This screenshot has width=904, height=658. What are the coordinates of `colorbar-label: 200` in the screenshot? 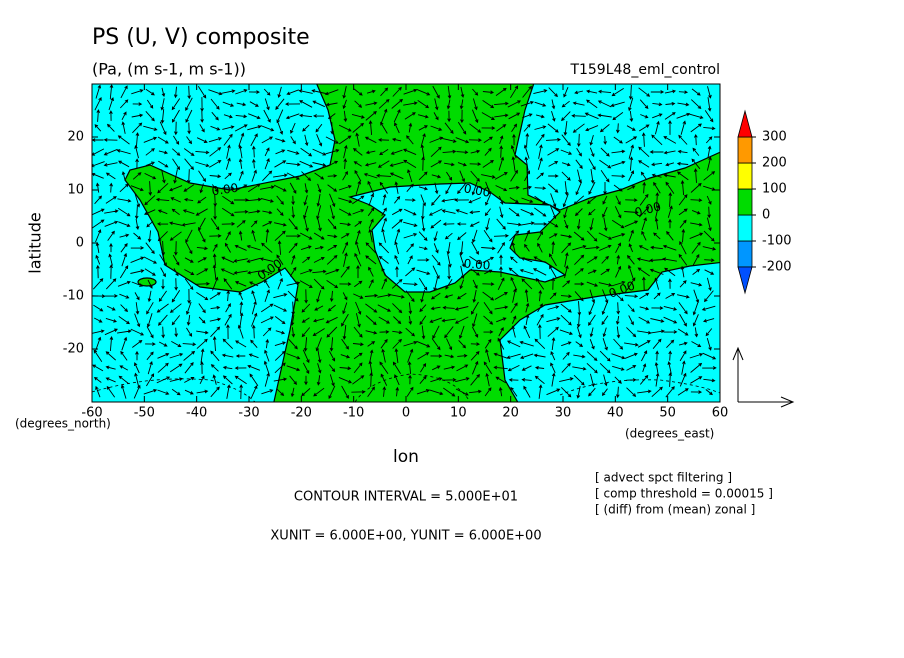 It's located at (774, 163).